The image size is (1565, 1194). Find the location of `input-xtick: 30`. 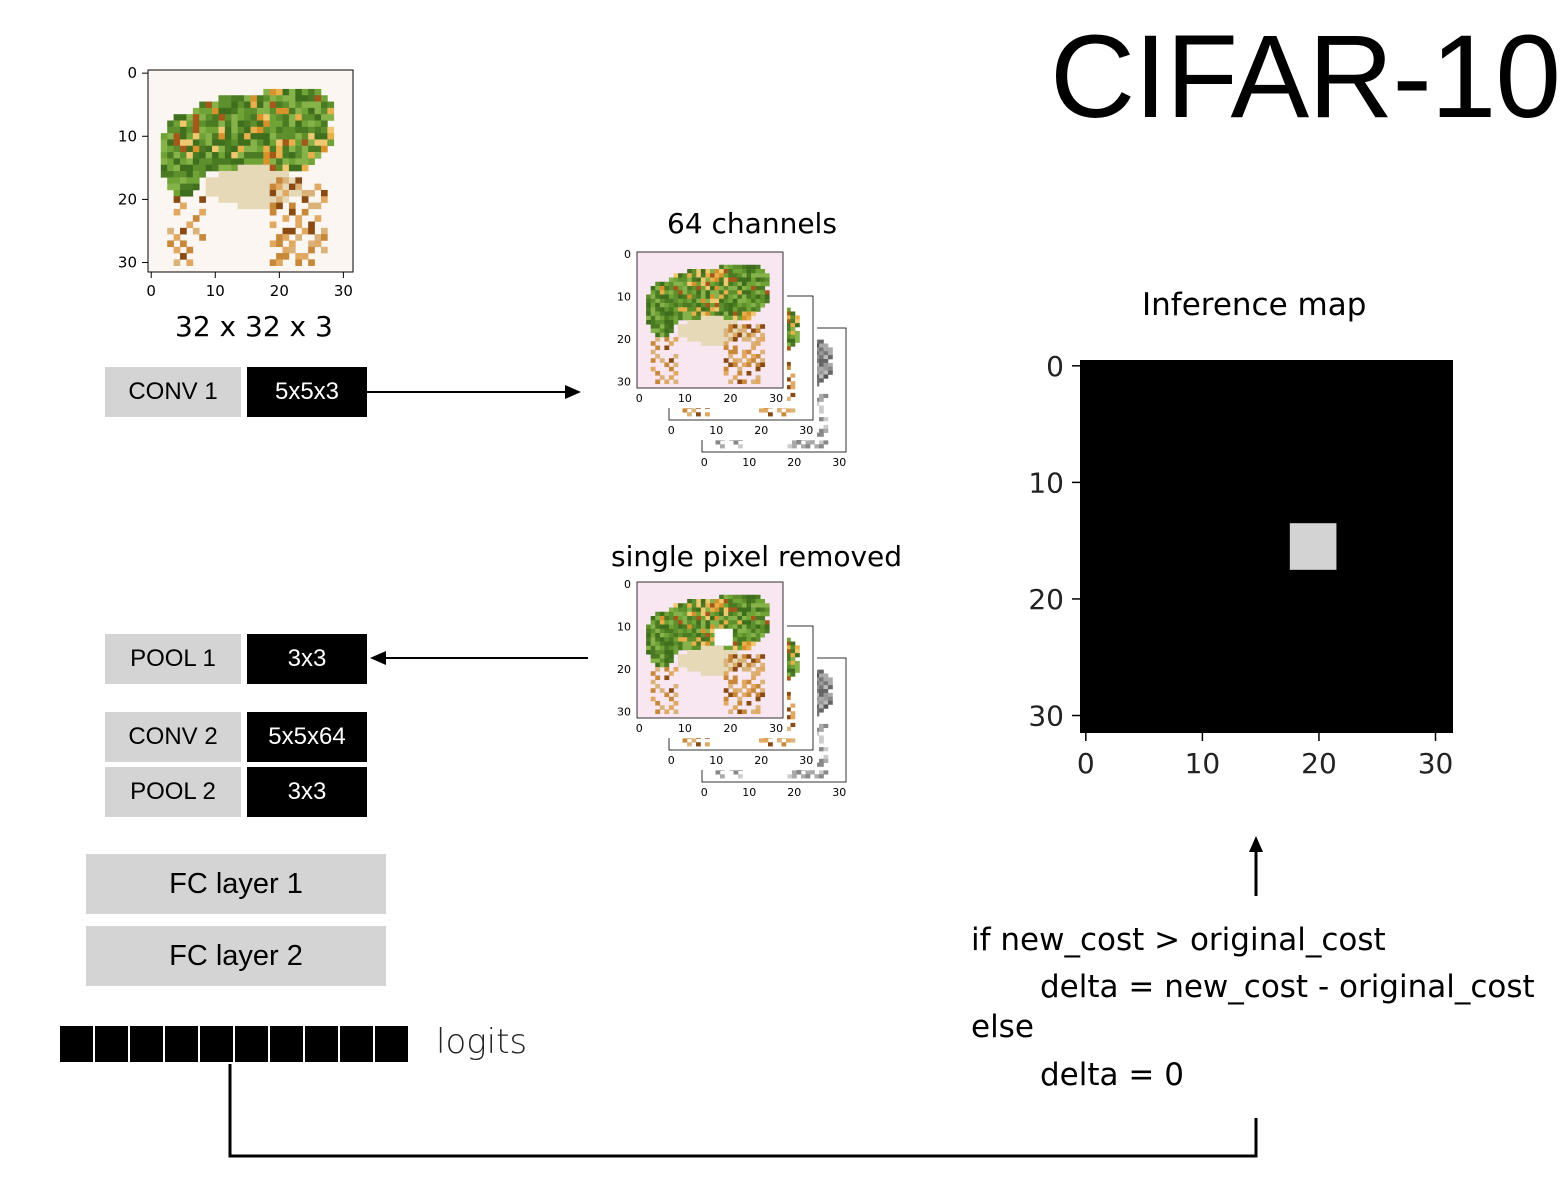

input-xtick: 30 is located at coordinates (343, 291).